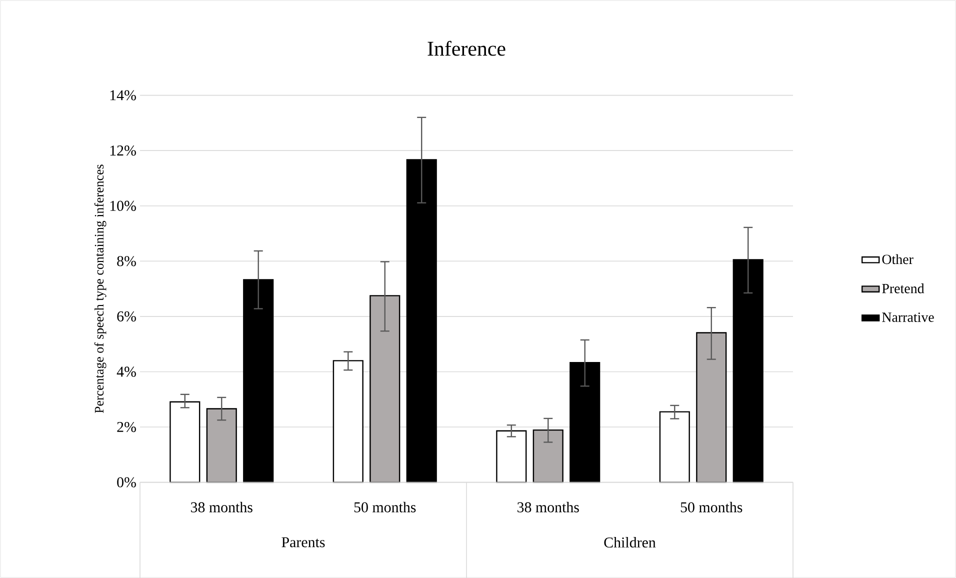 This screenshot has width=956, height=578. I want to click on y-tick-label: 0%, so click(126, 482).